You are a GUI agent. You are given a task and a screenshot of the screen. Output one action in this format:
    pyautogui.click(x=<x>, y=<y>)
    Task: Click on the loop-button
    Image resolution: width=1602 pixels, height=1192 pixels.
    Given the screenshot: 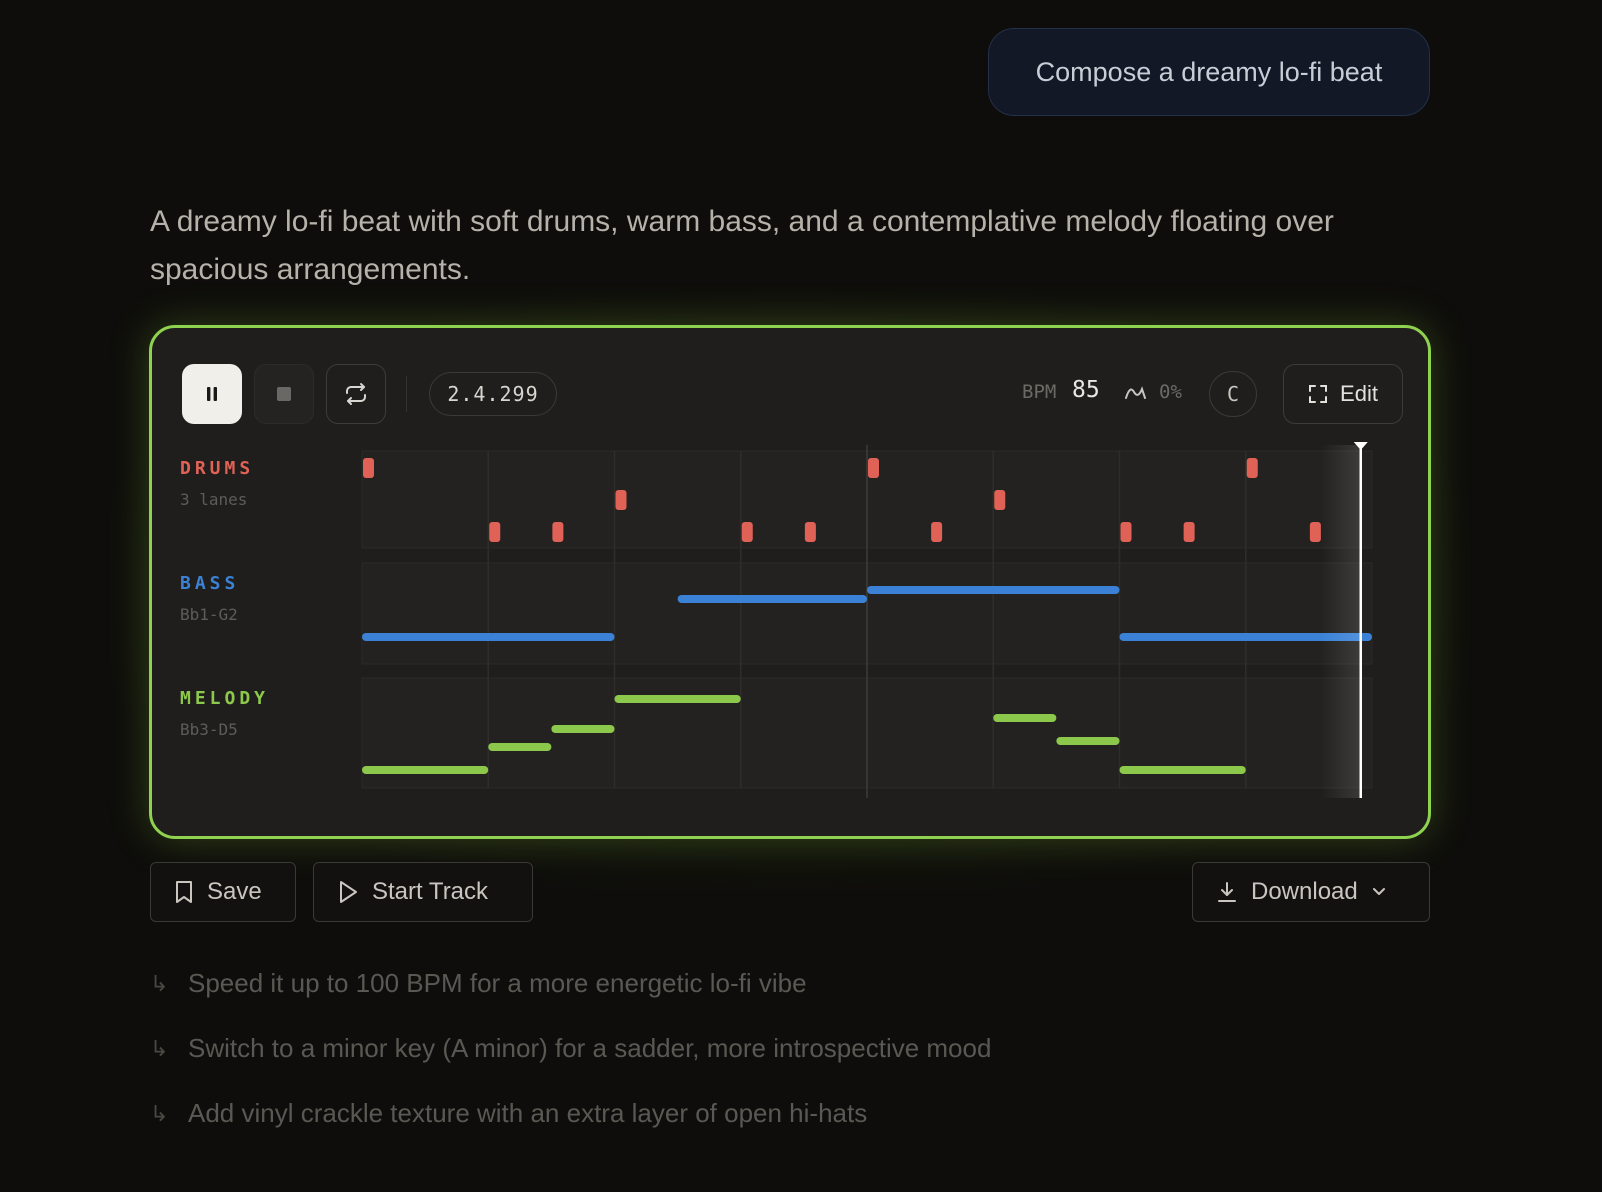 What is the action you would take?
    pyautogui.click(x=356, y=394)
    